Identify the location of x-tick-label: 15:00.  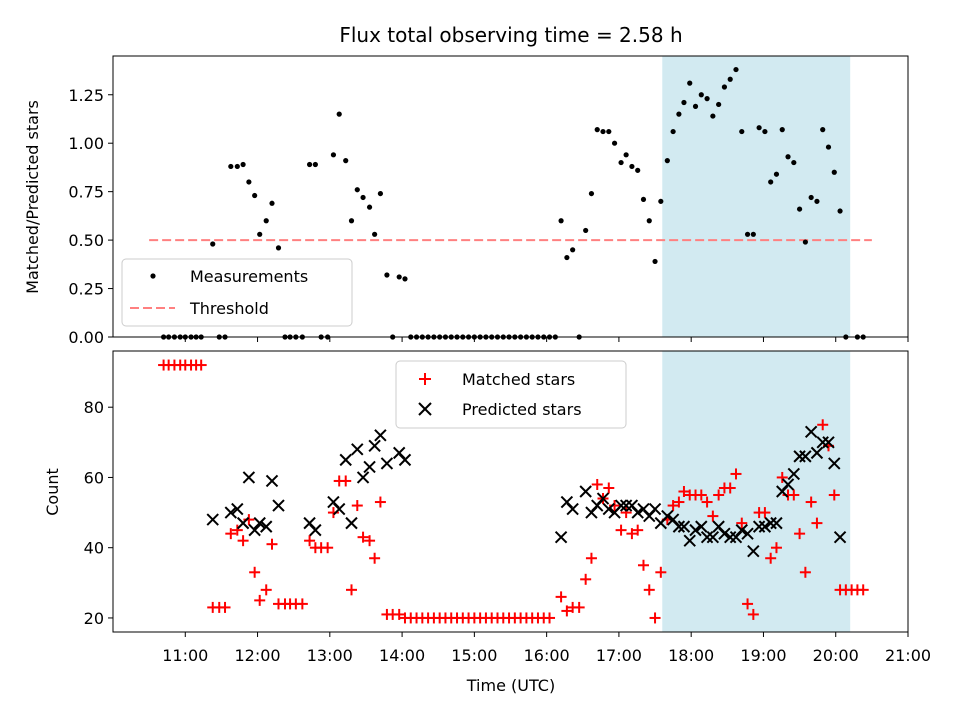
(474, 655).